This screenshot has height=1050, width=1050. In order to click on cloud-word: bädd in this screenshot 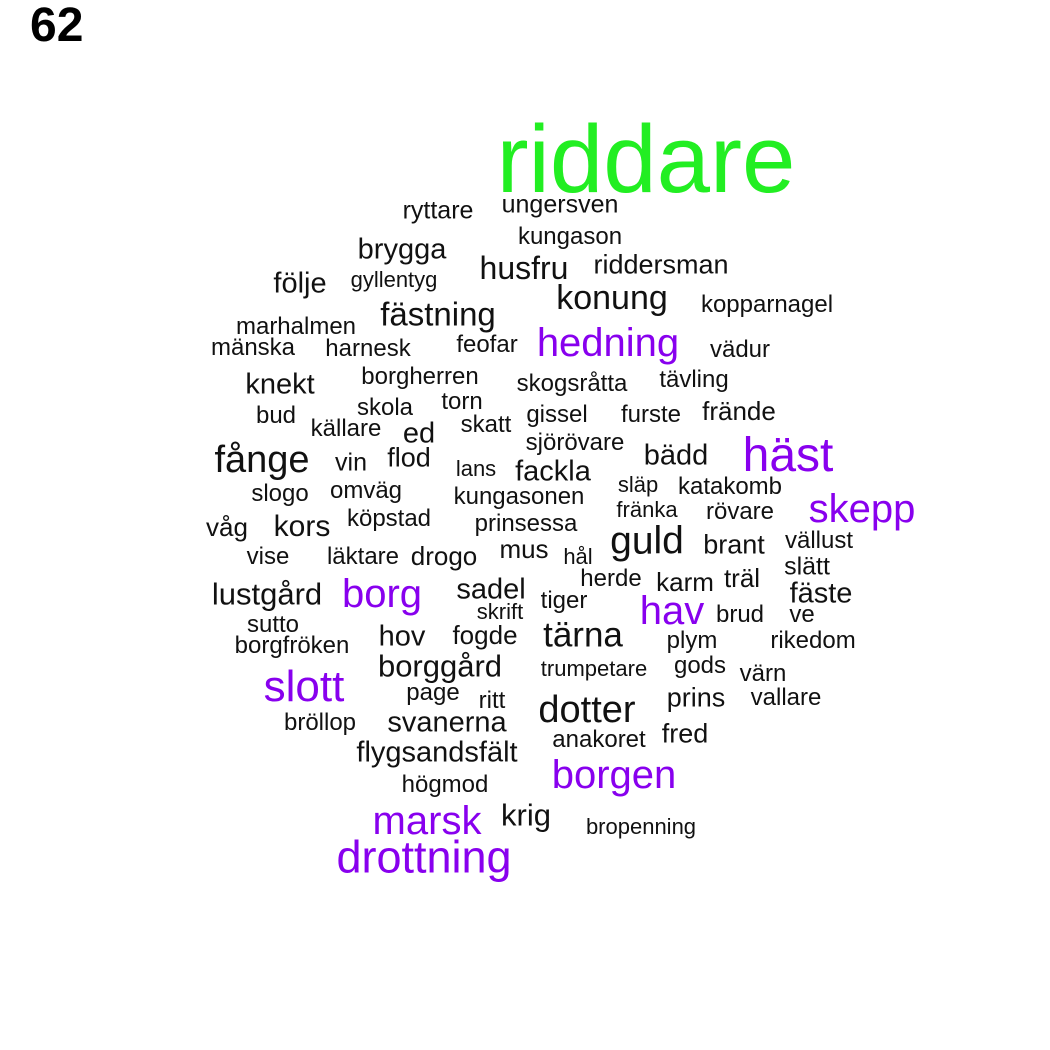, I will do `click(676, 455)`.